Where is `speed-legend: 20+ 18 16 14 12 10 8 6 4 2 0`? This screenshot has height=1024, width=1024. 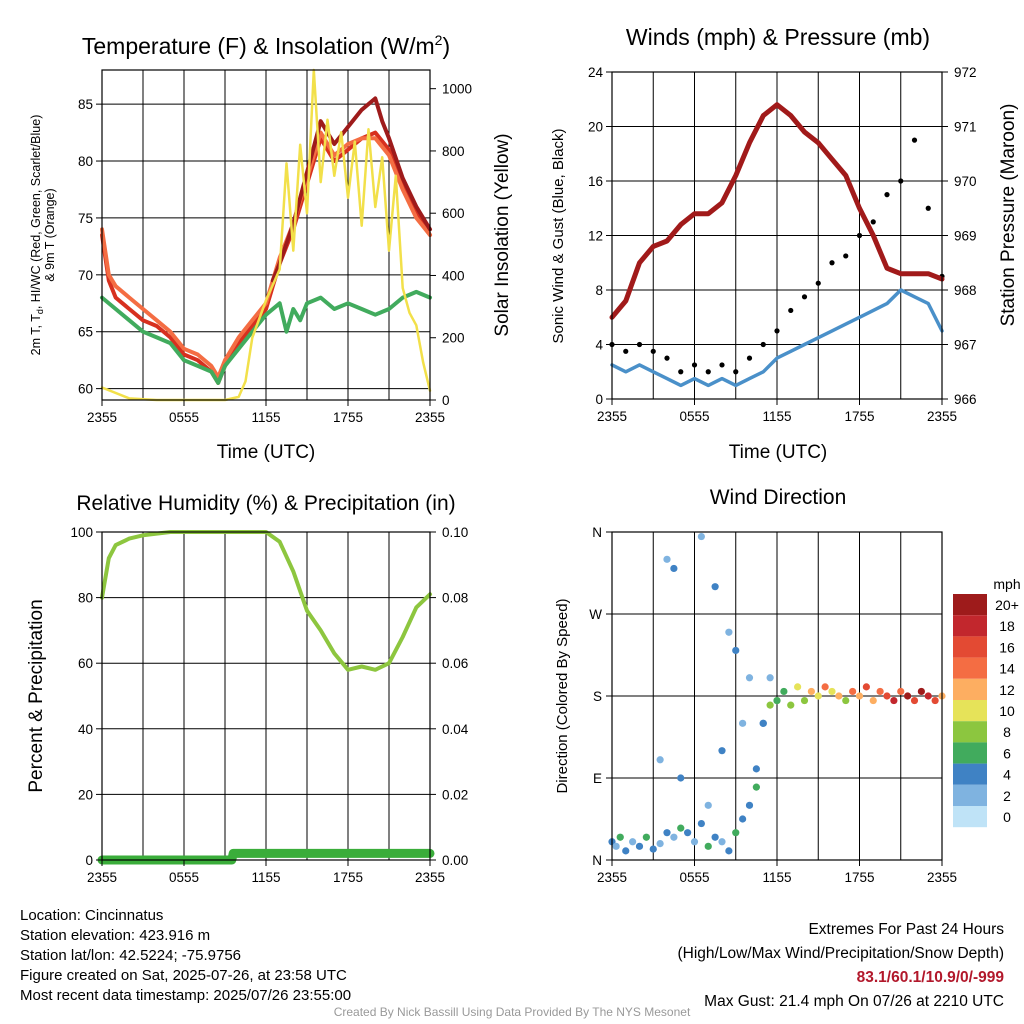
speed-legend: 20+ 18 16 14 12 10 8 6 4 2 0 is located at coordinates (986, 711).